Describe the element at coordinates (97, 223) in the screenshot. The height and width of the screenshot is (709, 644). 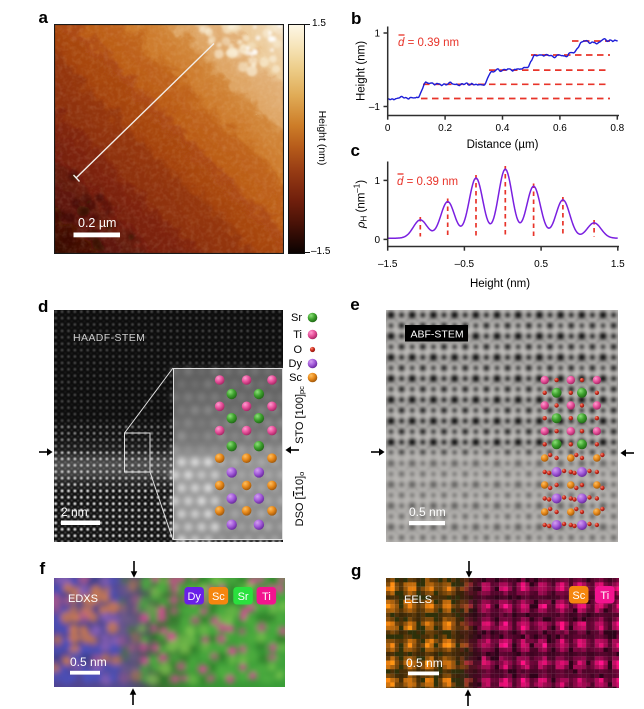
I see `svg-text: 0.2 µm` at that location.